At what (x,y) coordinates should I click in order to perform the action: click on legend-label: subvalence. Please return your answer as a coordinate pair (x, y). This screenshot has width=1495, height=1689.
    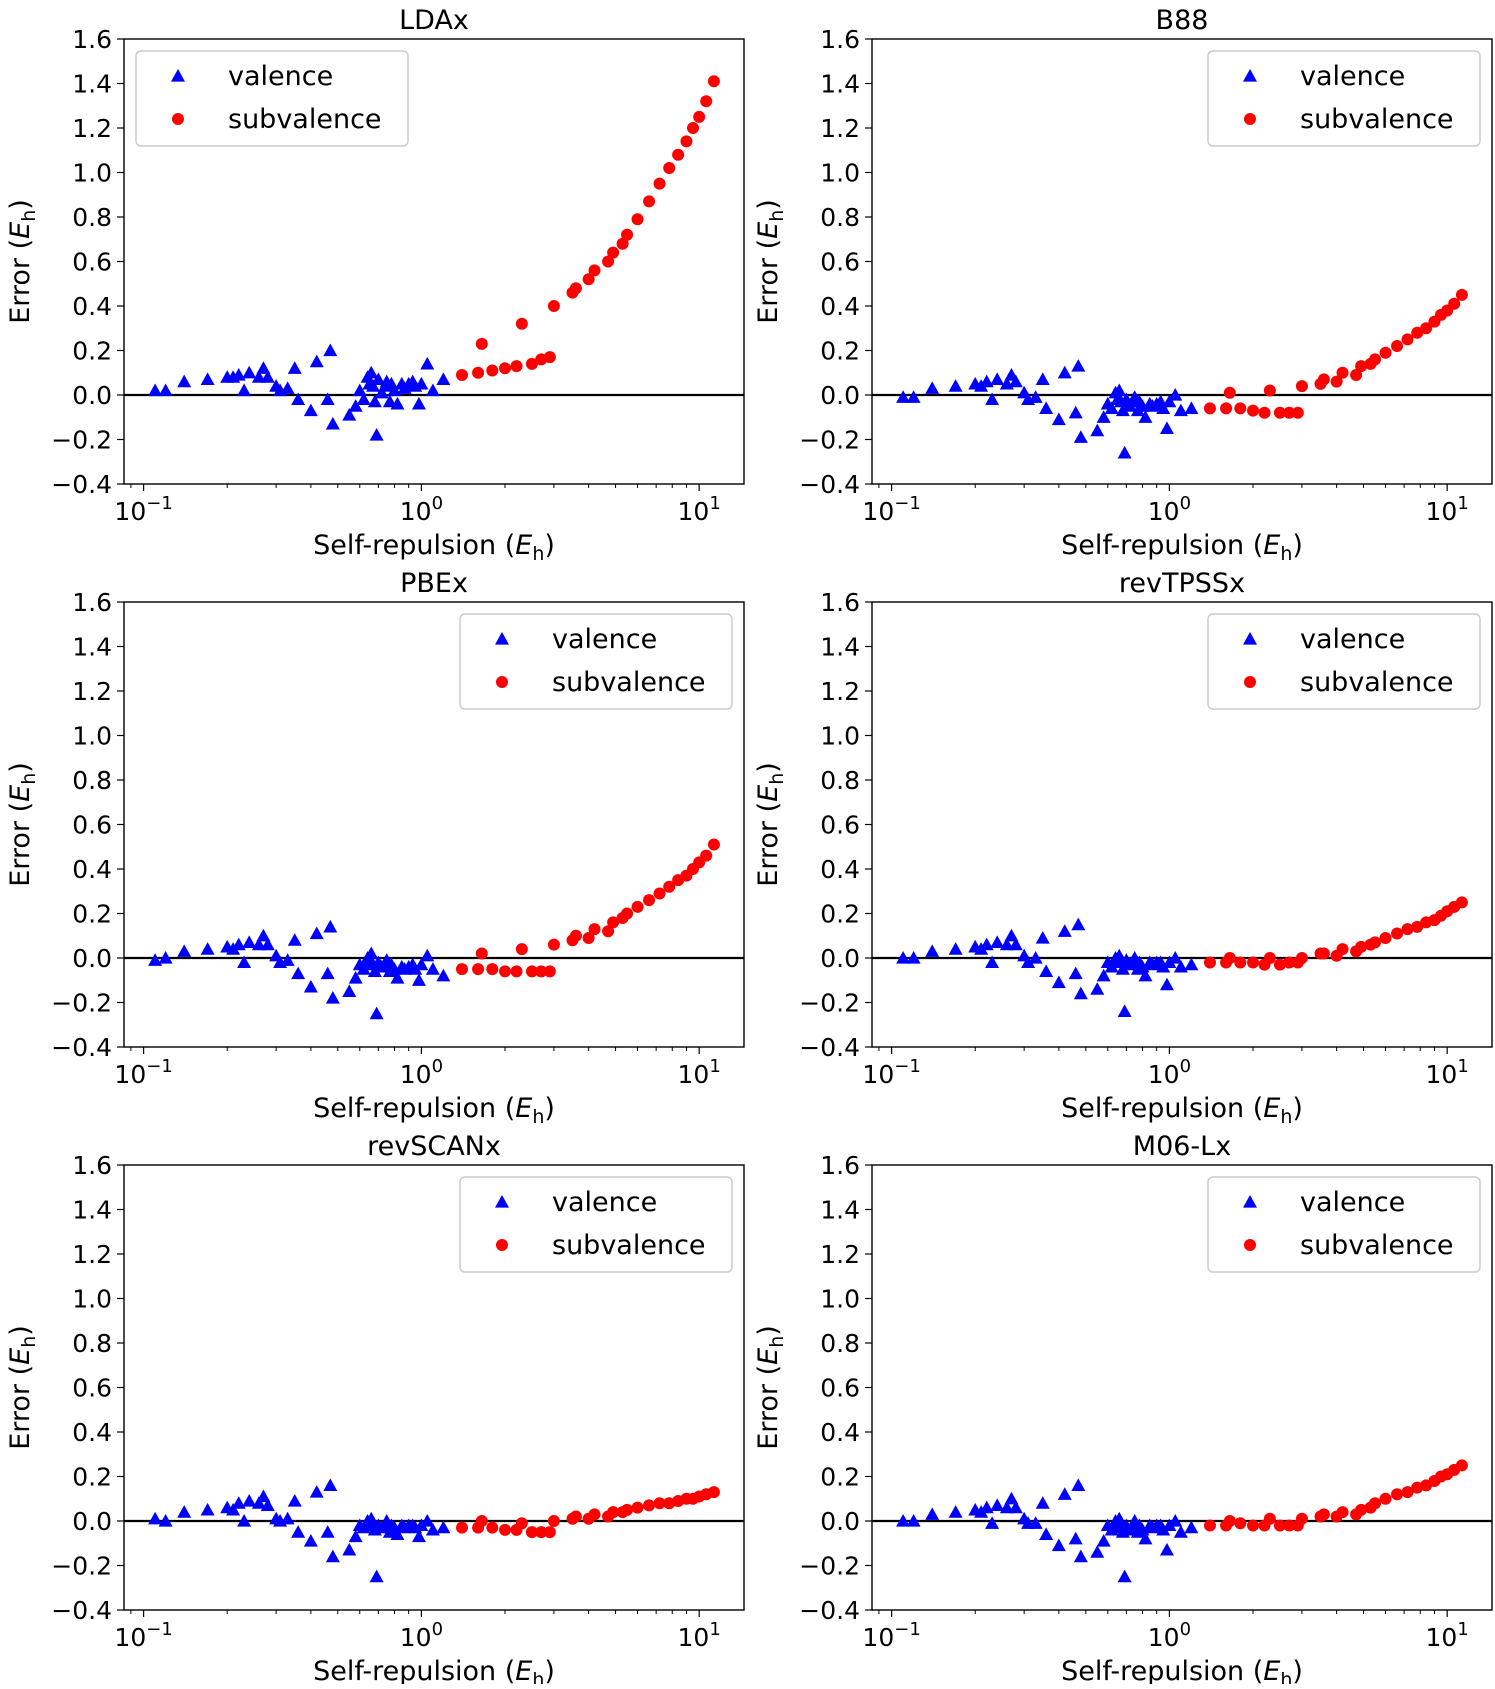
    Looking at the image, I should click on (629, 1245).